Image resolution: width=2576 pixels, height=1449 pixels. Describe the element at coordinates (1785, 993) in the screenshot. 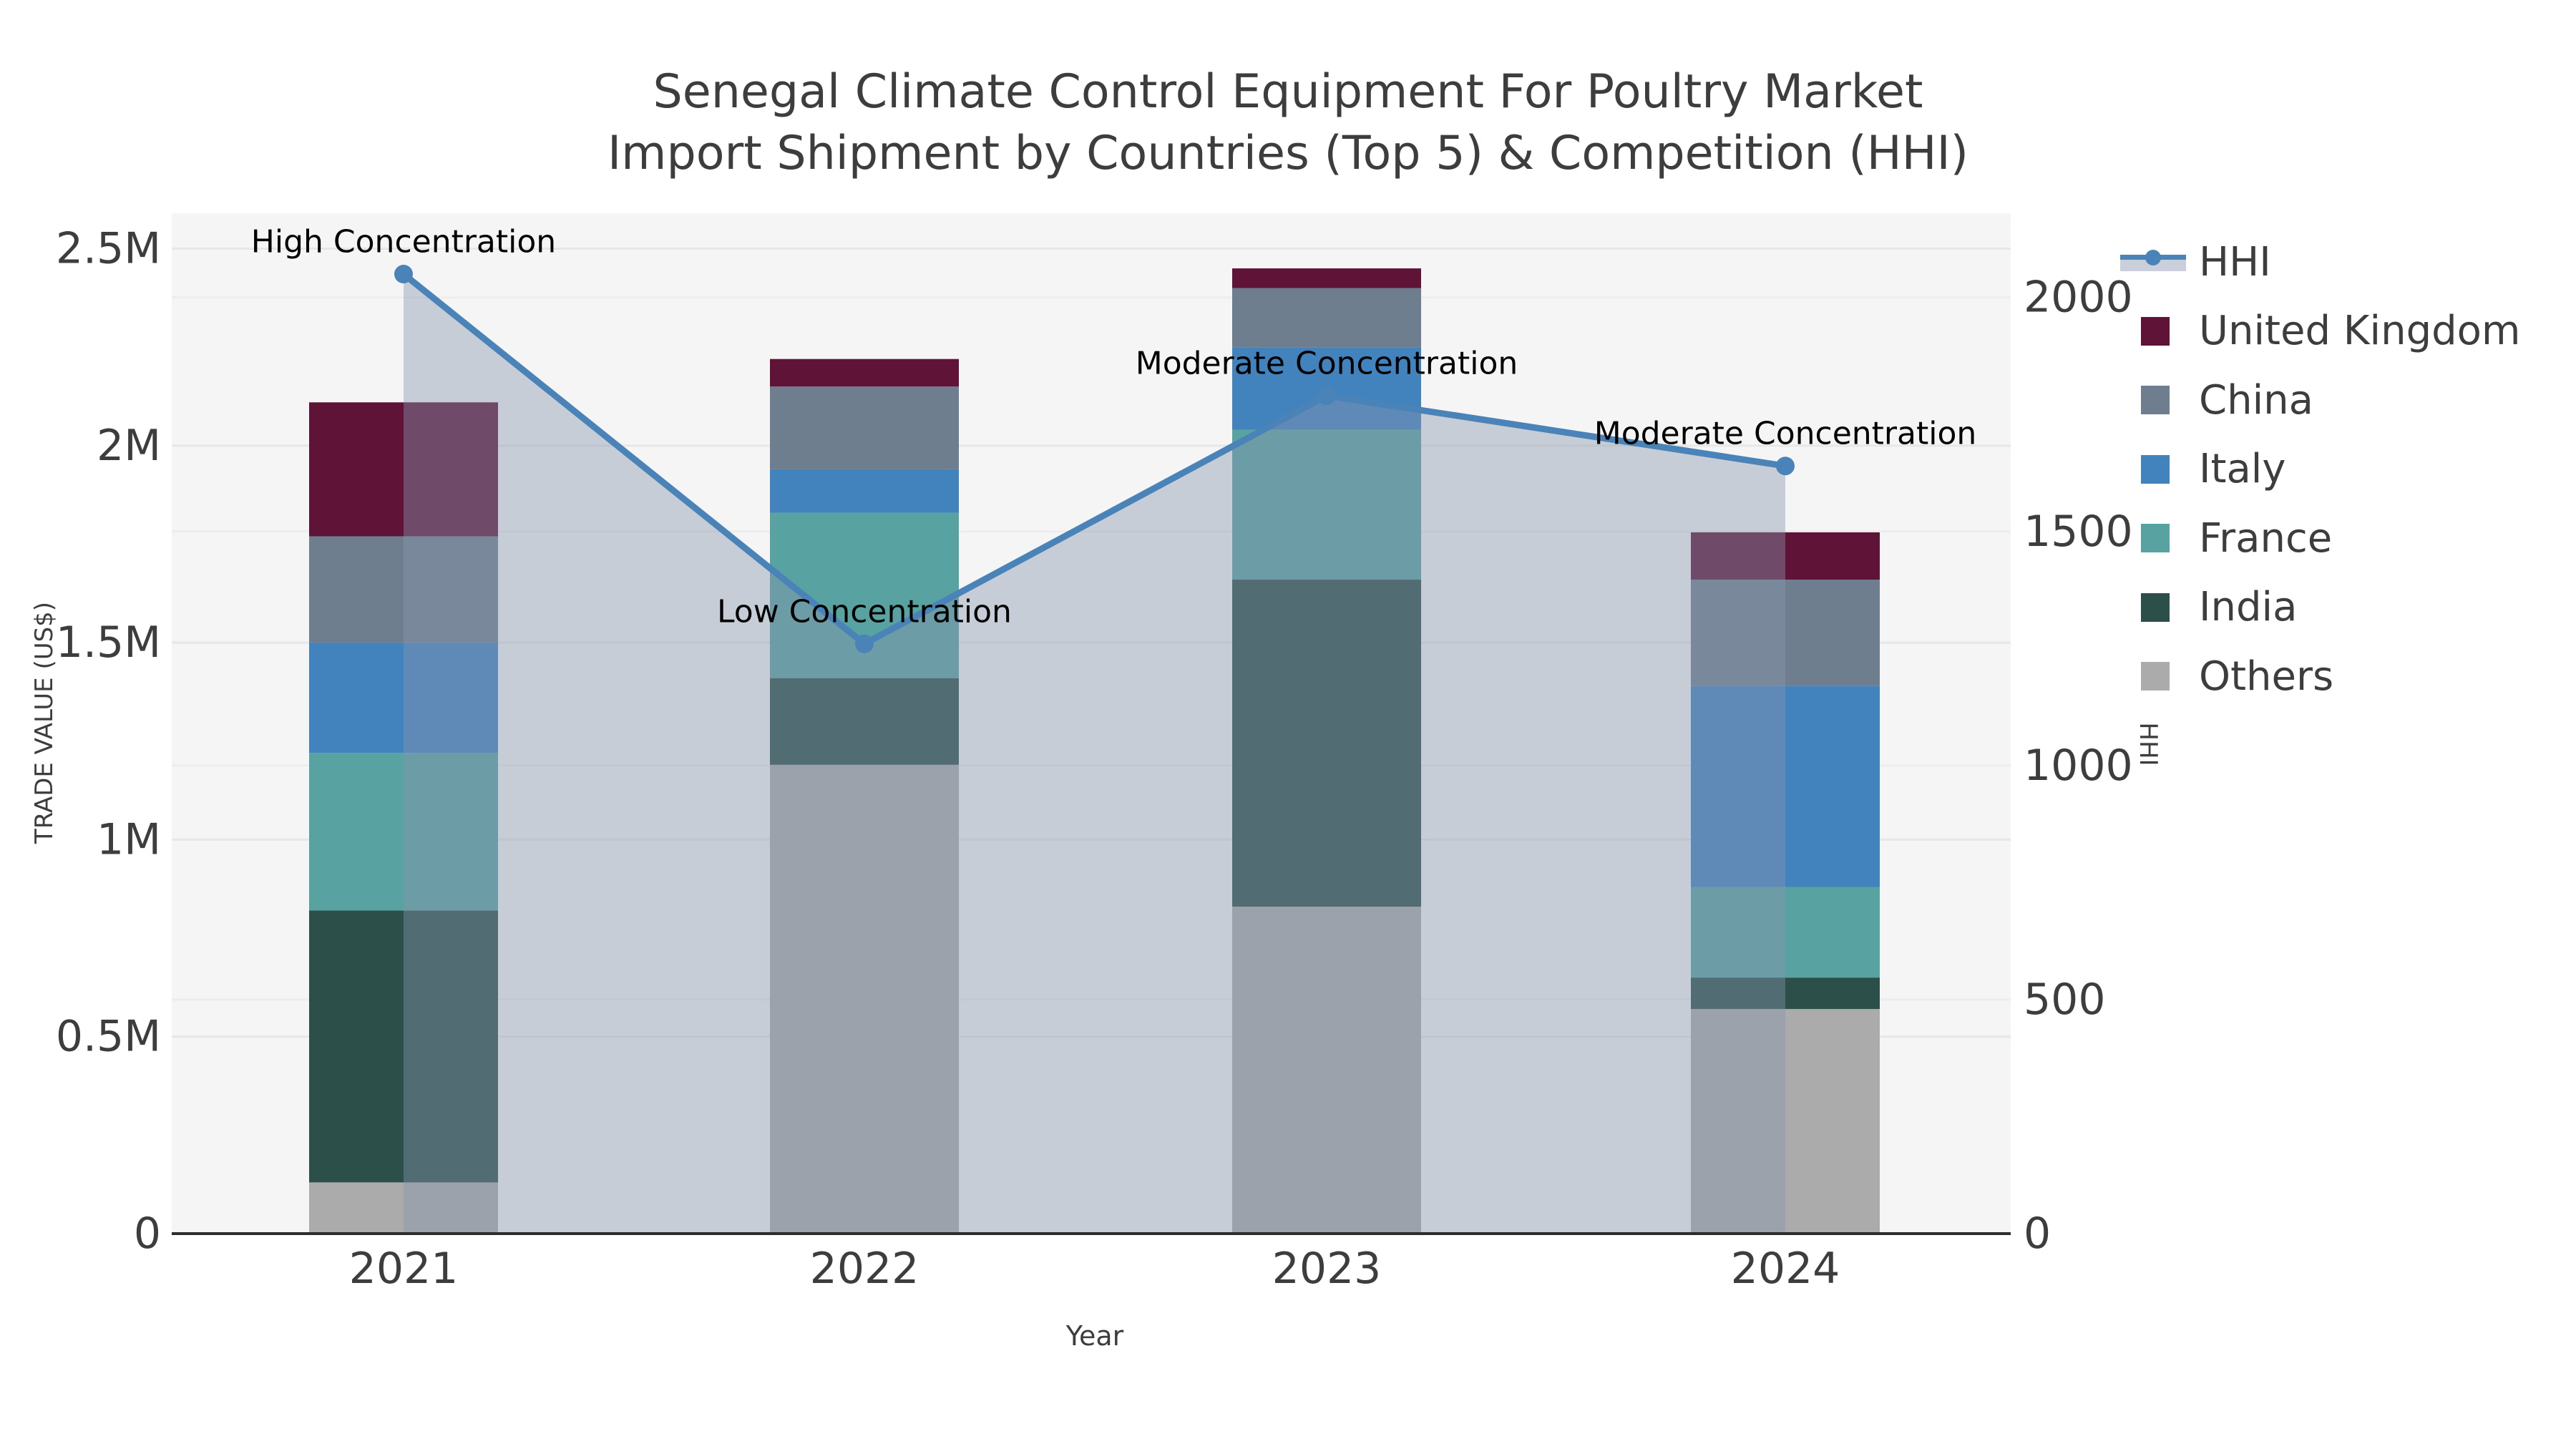

I see `bar-segment-india-2024` at that location.